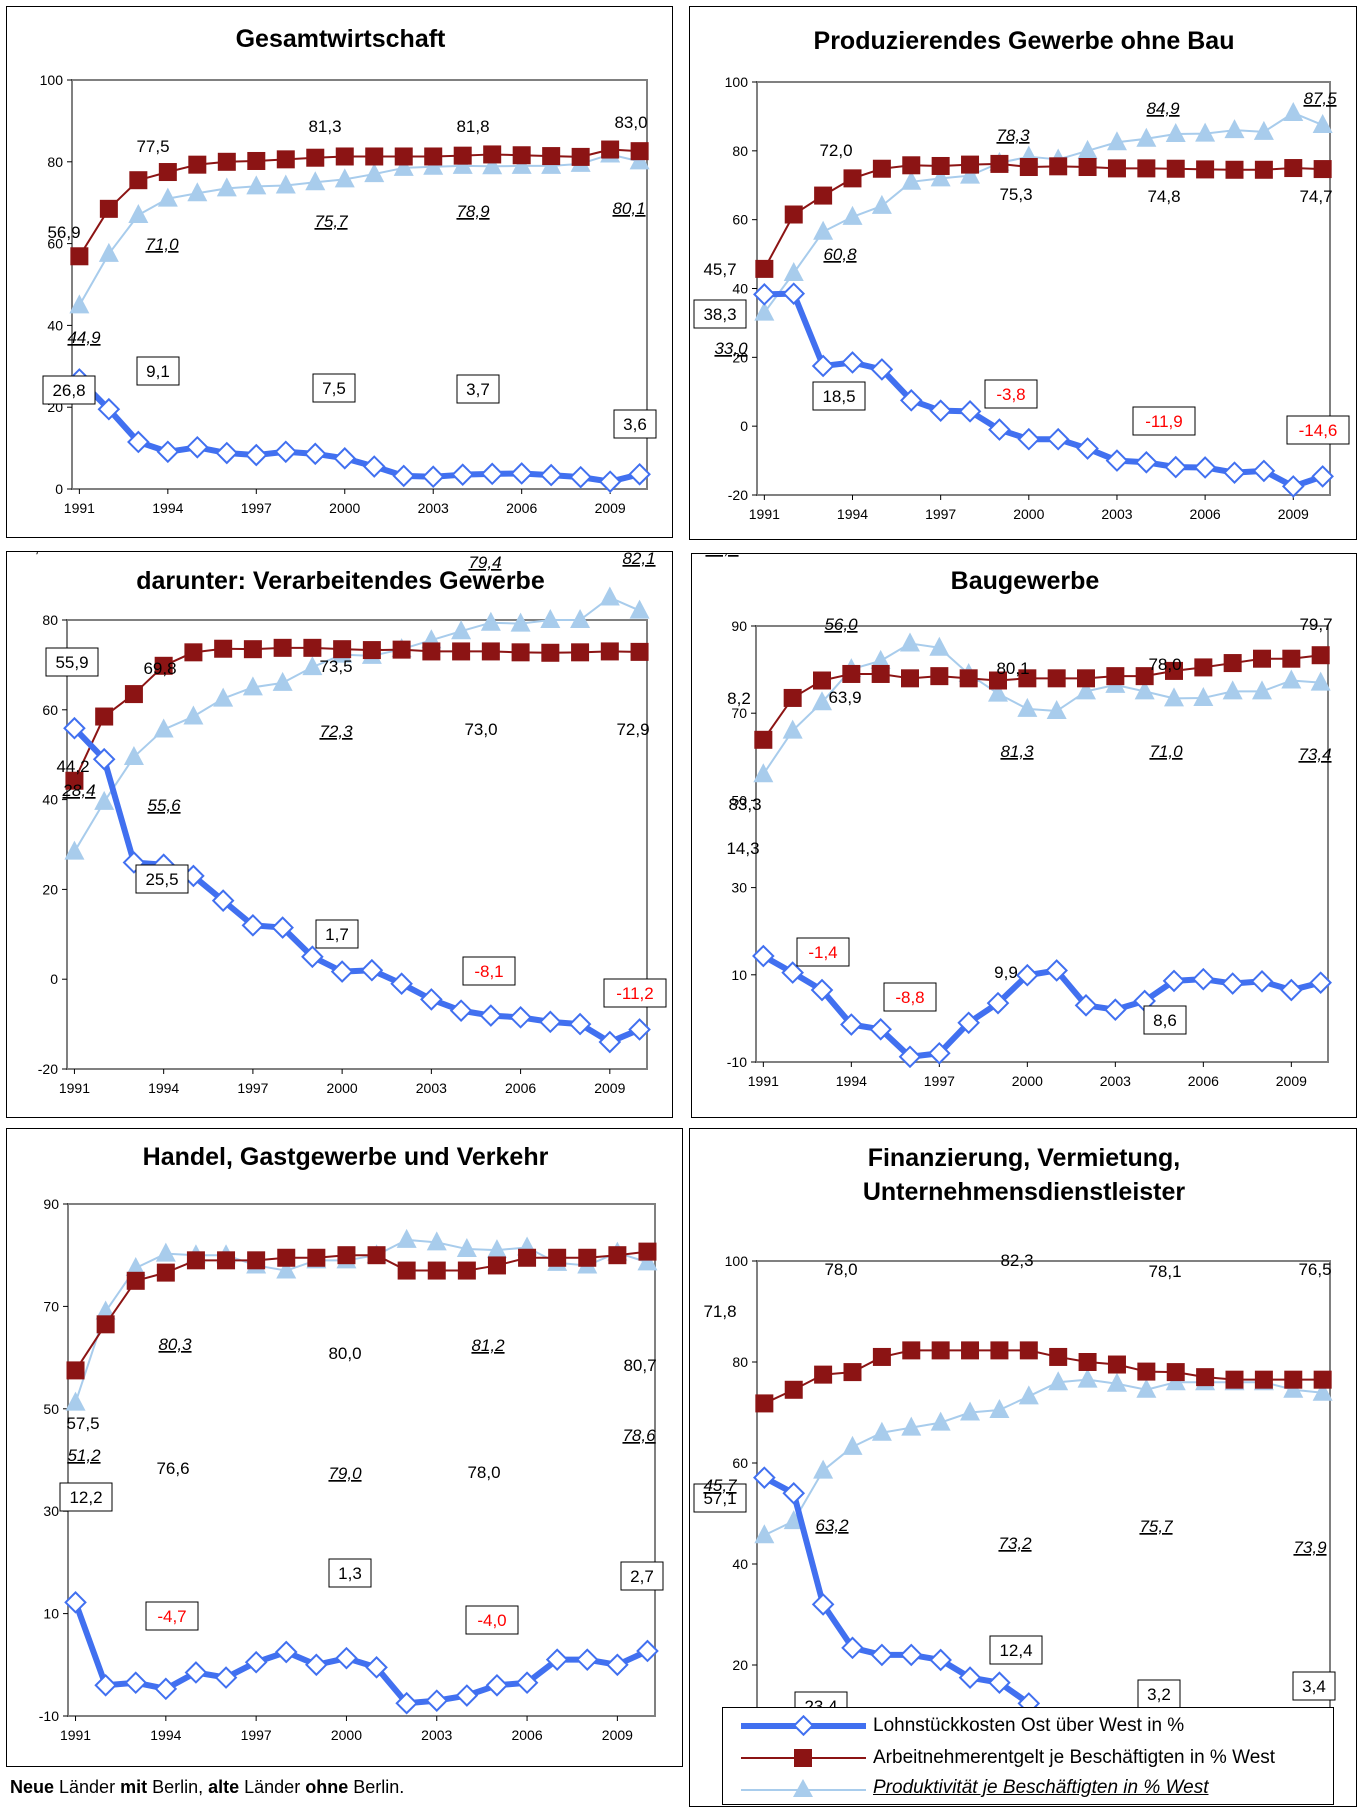  What do you see at coordinates (1024, 1158) in the screenshot?
I see `chart-title: Finanzierung, Vermietung,` at bounding box center [1024, 1158].